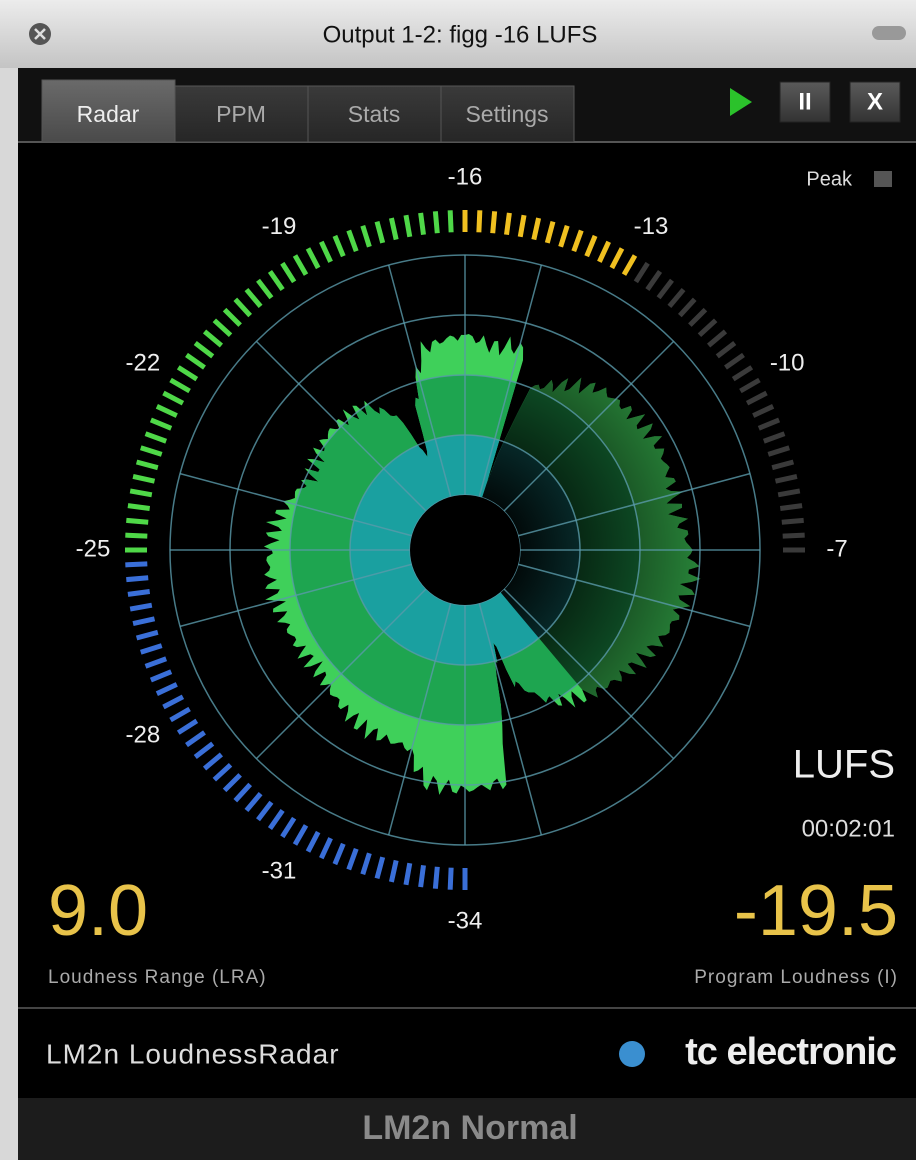 The image size is (916, 1160). I want to click on tab-label: PPM, so click(241, 114).